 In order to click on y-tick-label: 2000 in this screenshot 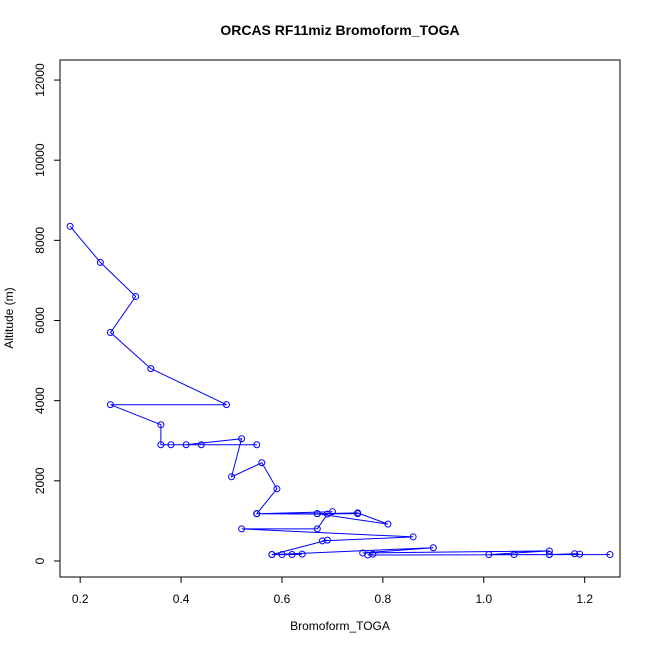, I will do `click(40, 480)`.